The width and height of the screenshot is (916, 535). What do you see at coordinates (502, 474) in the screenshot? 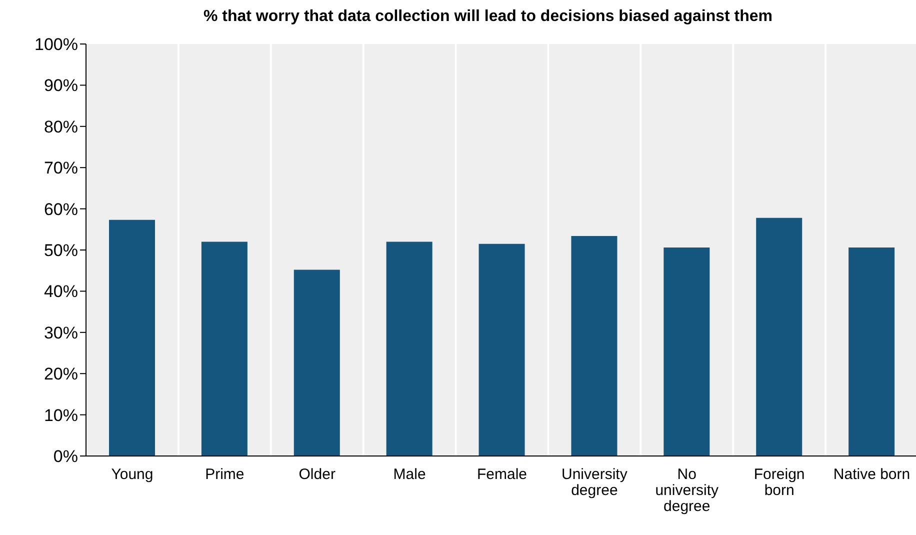
I see `x-tick-label: Female` at bounding box center [502, 474].